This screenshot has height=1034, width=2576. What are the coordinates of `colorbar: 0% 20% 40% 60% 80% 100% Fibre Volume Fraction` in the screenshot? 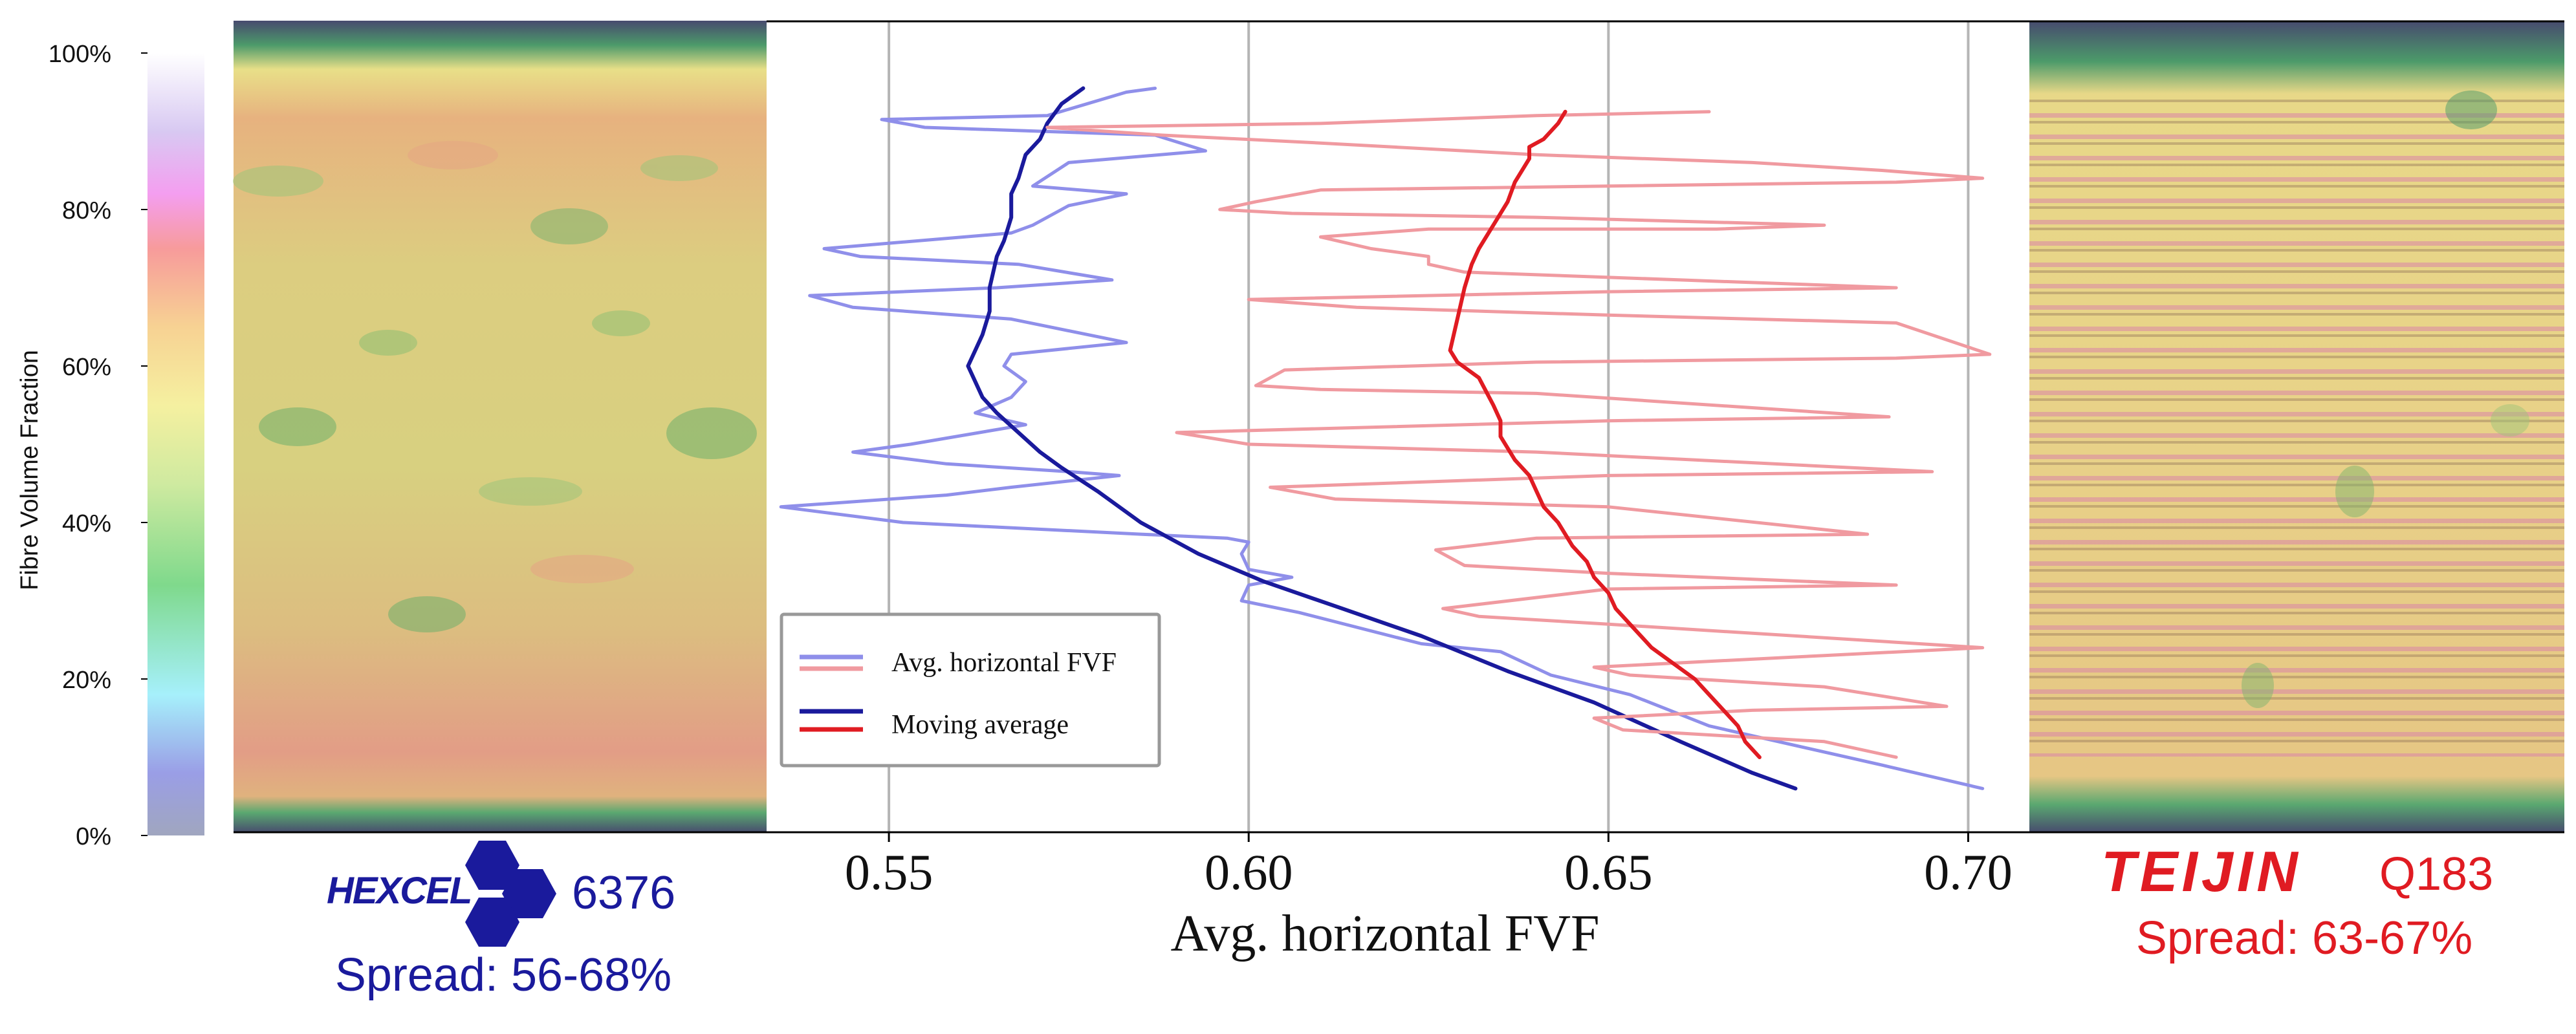 It's located at (110, 445).